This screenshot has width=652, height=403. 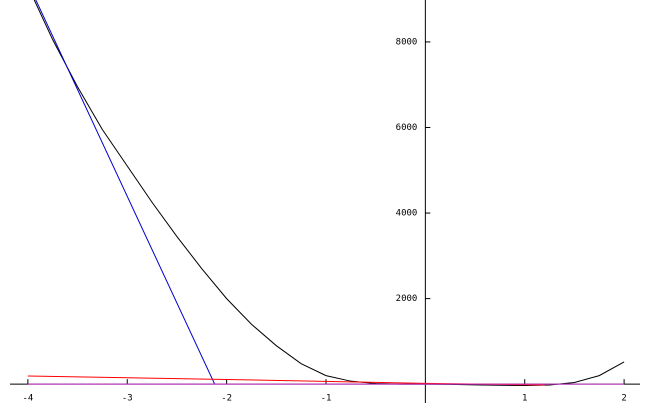 What do you see at coordinates (127, 398) in the screenshot?
I see `x-tick-label: -3` at bounding box center [127, 398].